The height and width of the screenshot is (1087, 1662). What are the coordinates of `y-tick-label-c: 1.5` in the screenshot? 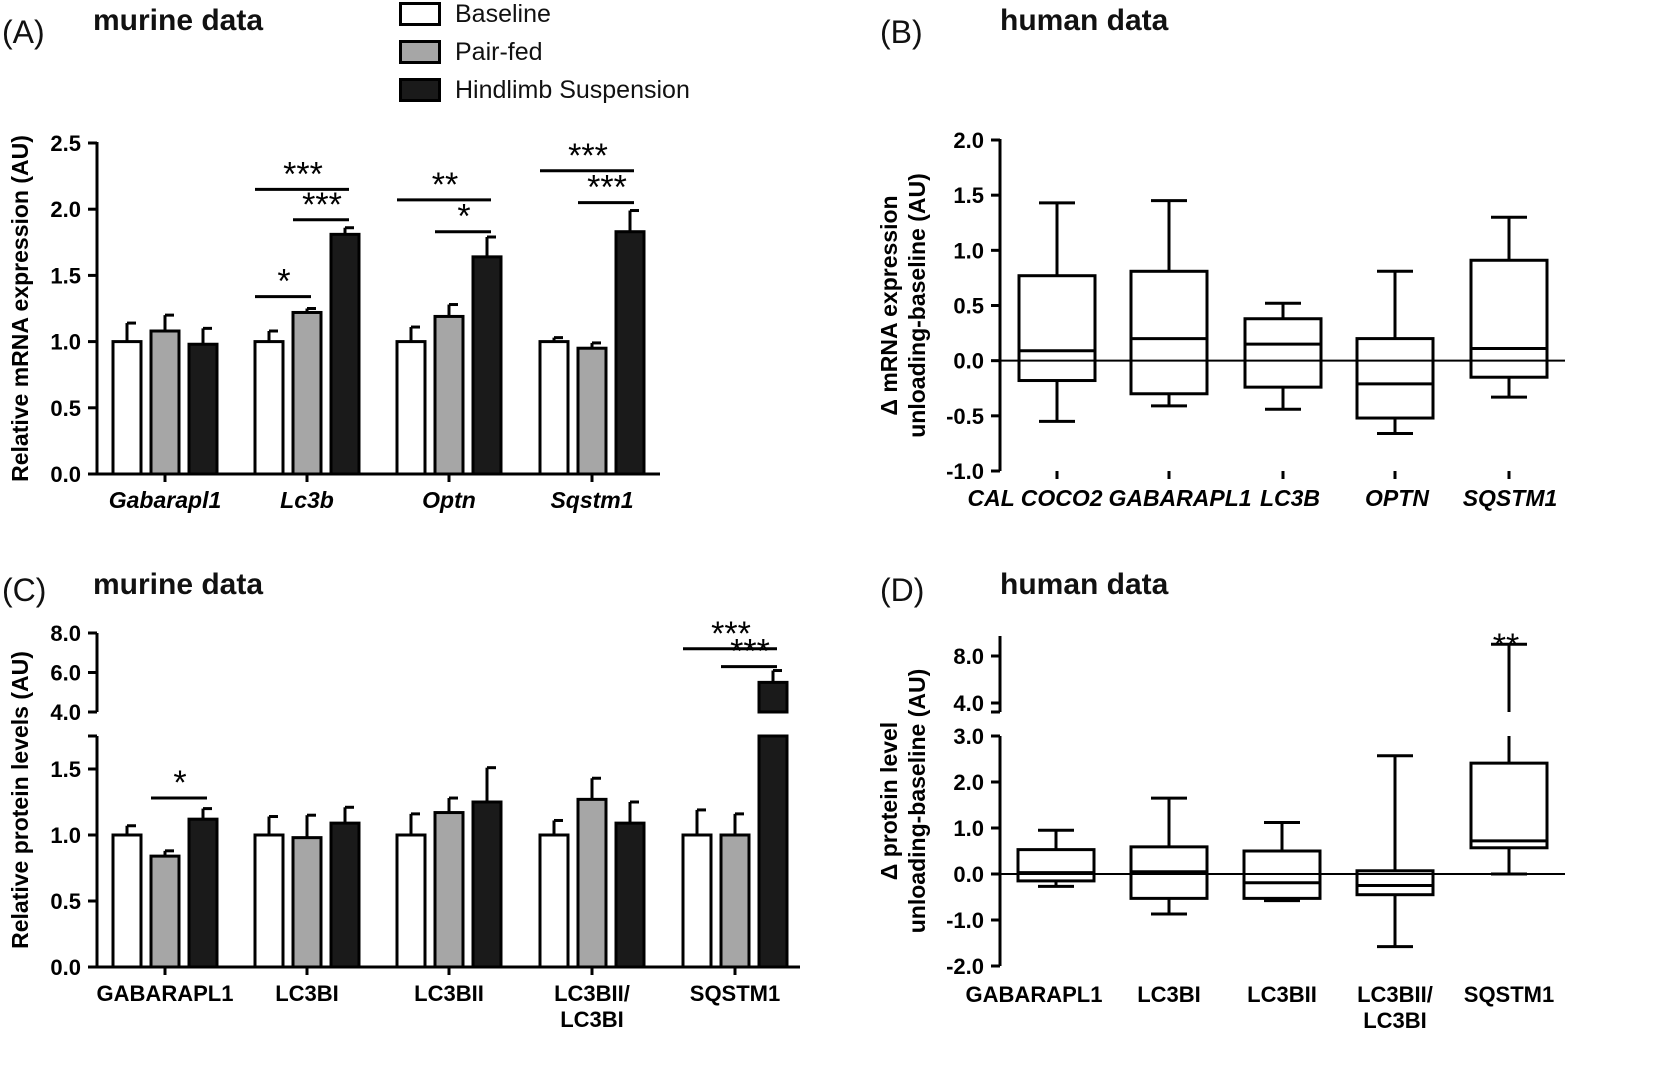 It's located at (65, 769).